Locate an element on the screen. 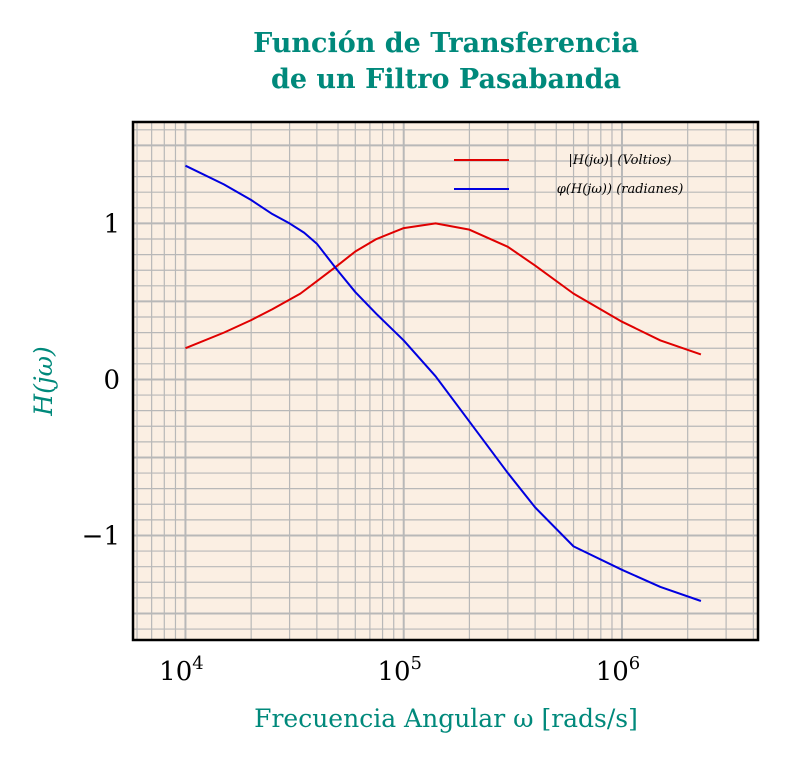 Image resolution: width=794 pixels, height=762 pixels. y-axis-label: H(jω) is located at coordinates (43, 381).